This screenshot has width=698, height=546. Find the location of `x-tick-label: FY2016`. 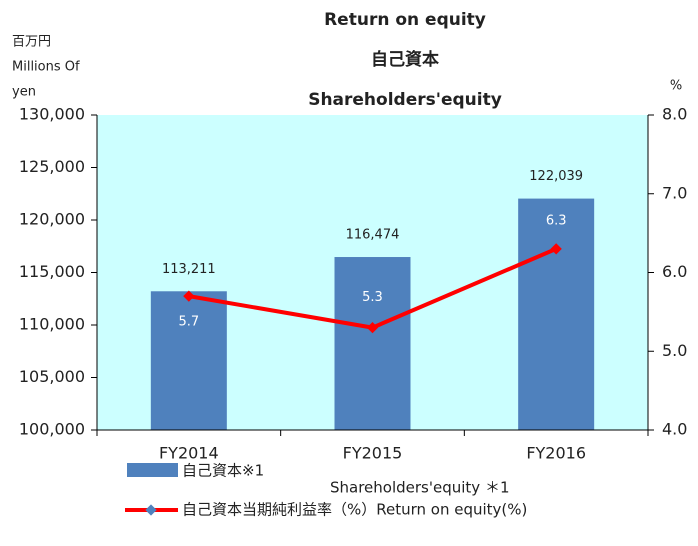

x-tick-label: FY2016 is located at coordinates (556, 453).